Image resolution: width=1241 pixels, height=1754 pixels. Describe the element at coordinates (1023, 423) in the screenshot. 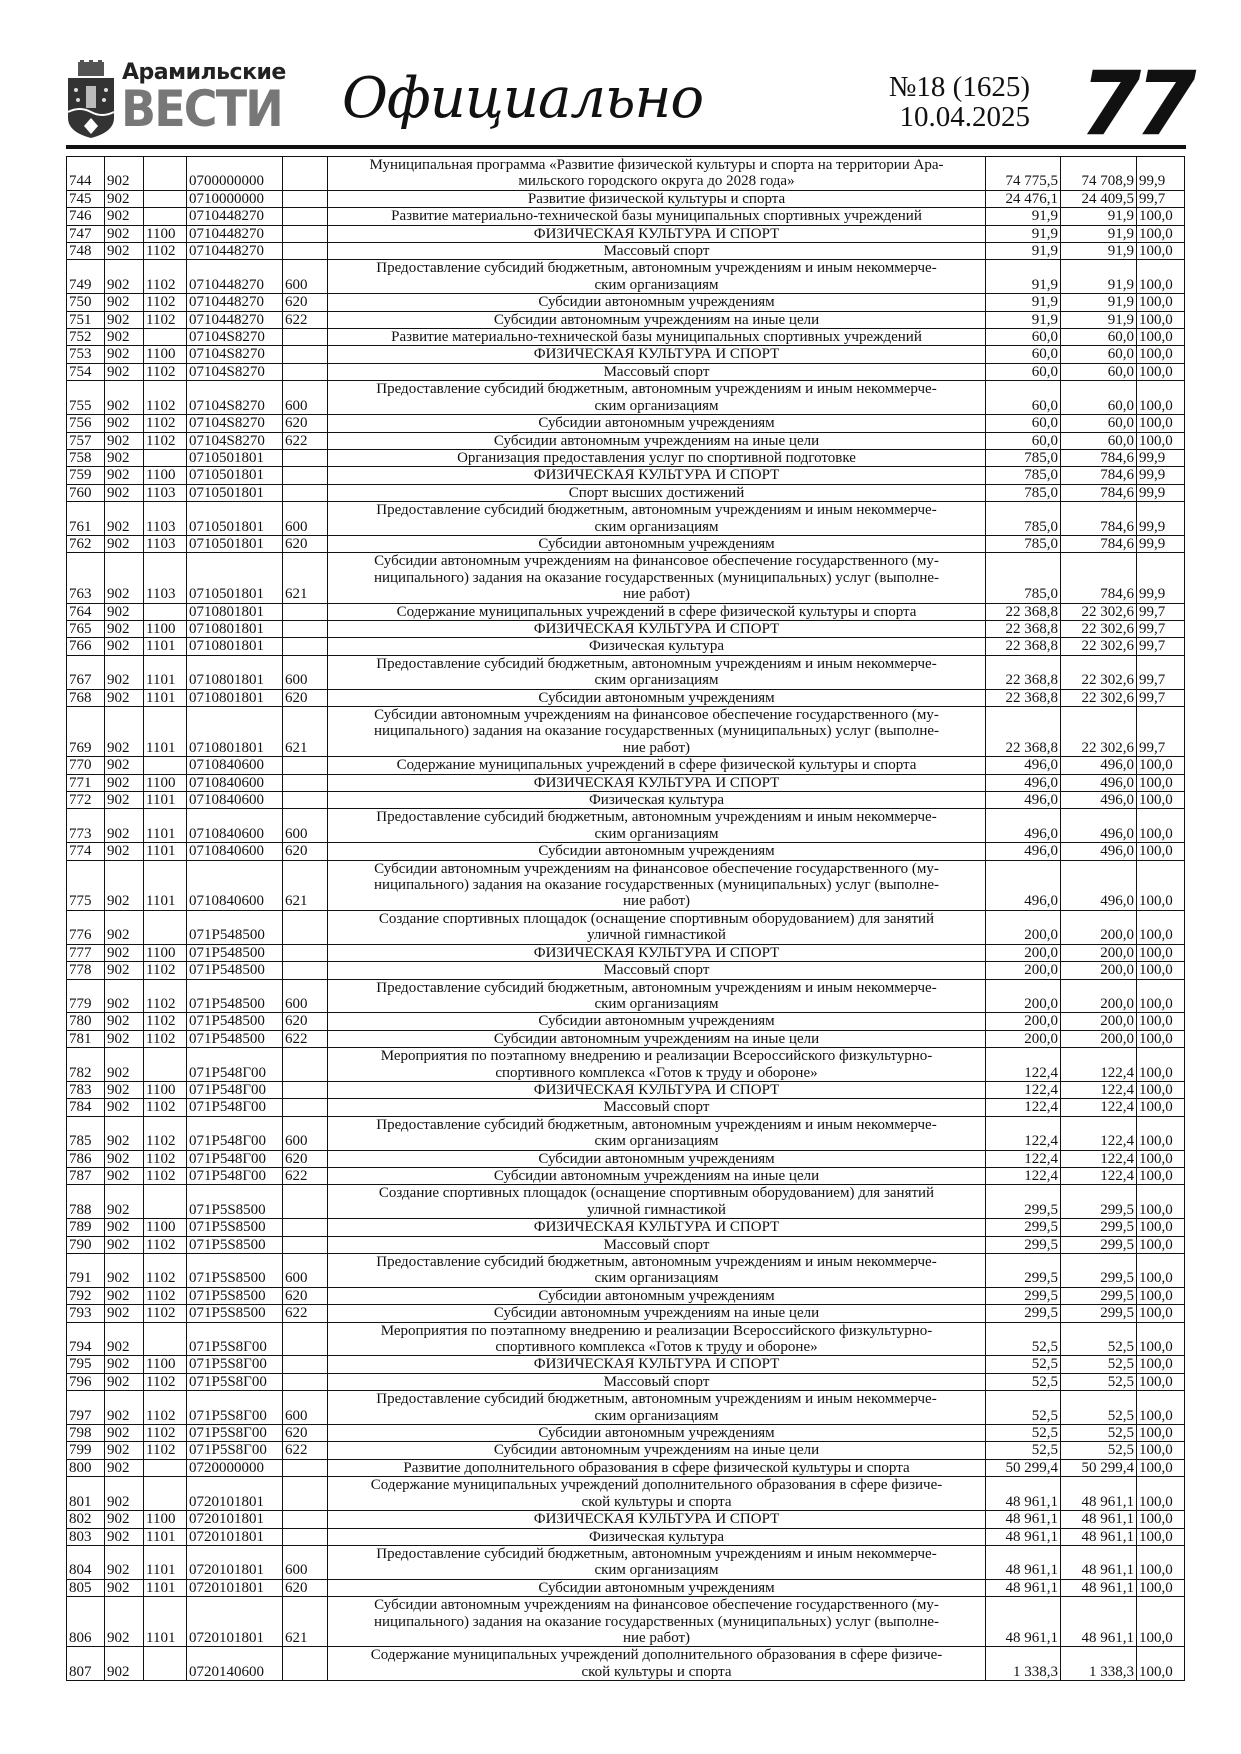

I see `planned-amount: 60,0` at that location.